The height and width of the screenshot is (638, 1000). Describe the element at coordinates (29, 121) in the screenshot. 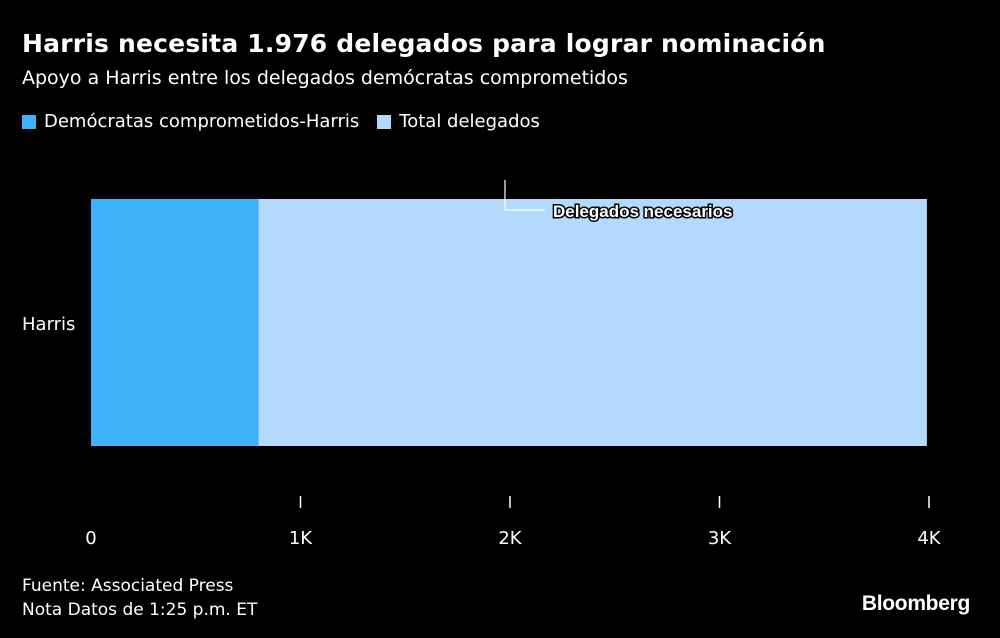

I see `legend-swatch-harris` at that location.